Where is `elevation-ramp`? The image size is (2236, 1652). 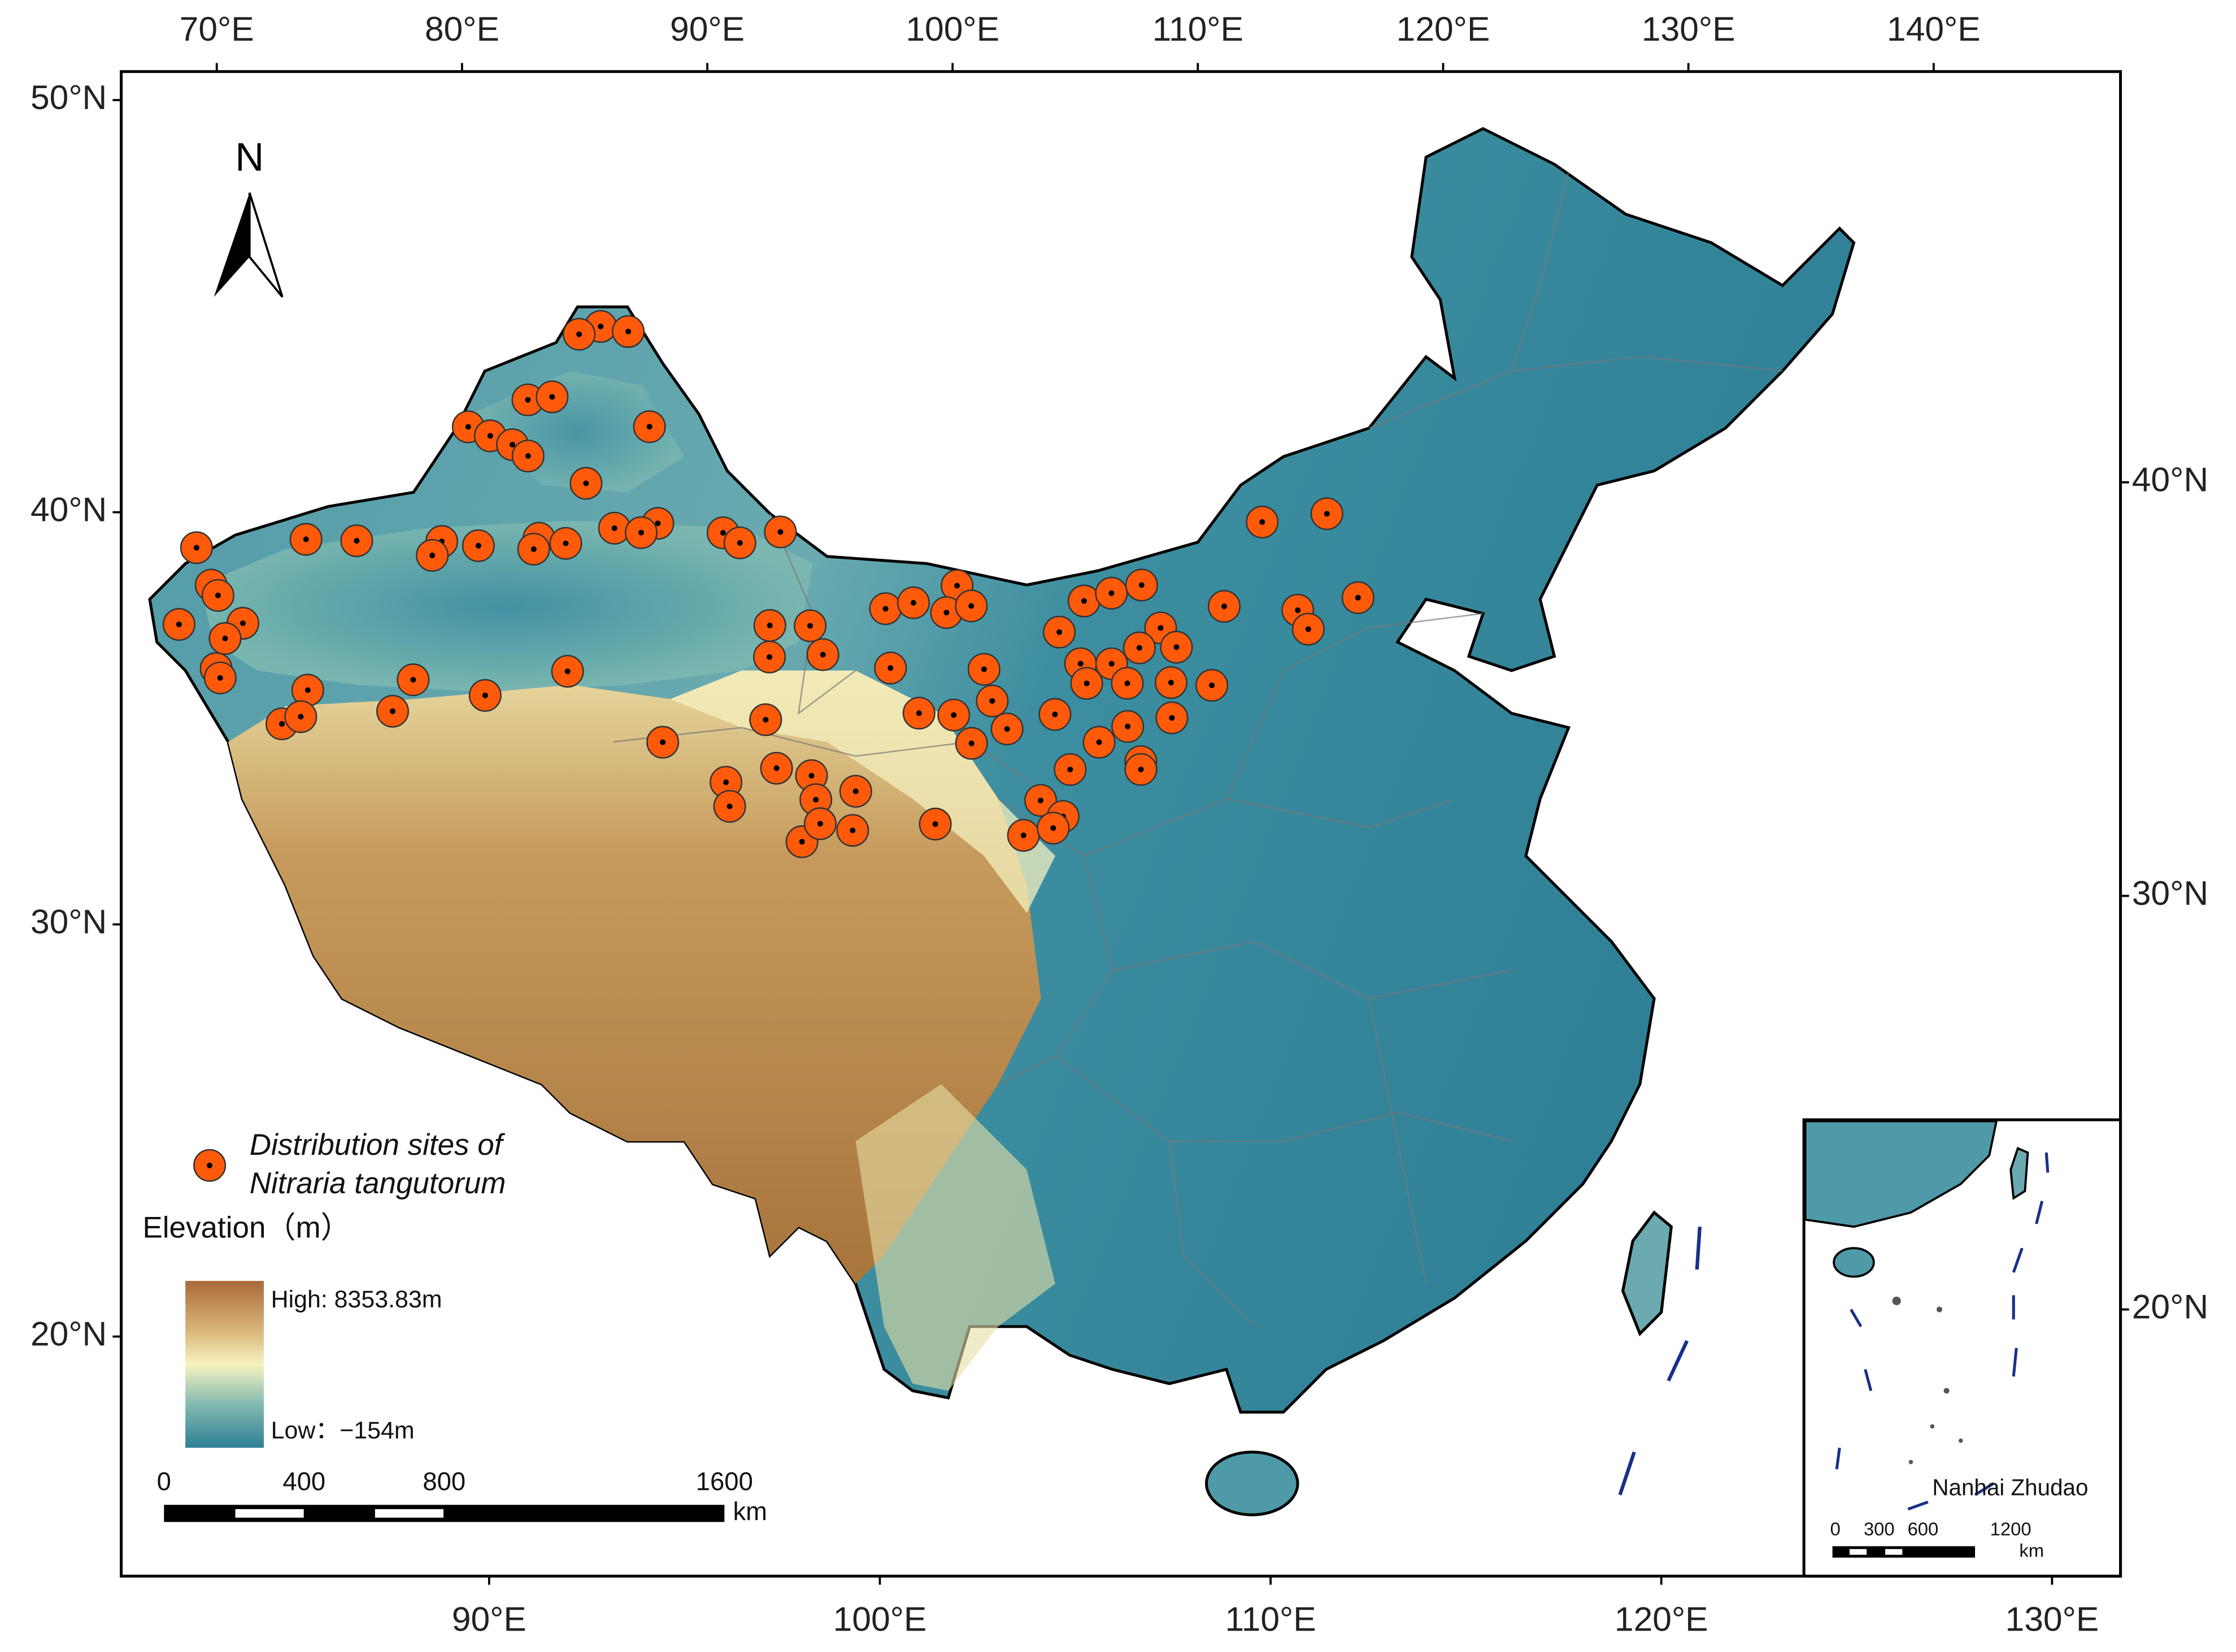
elevation-ramp is located at coordinates (224, 1364).